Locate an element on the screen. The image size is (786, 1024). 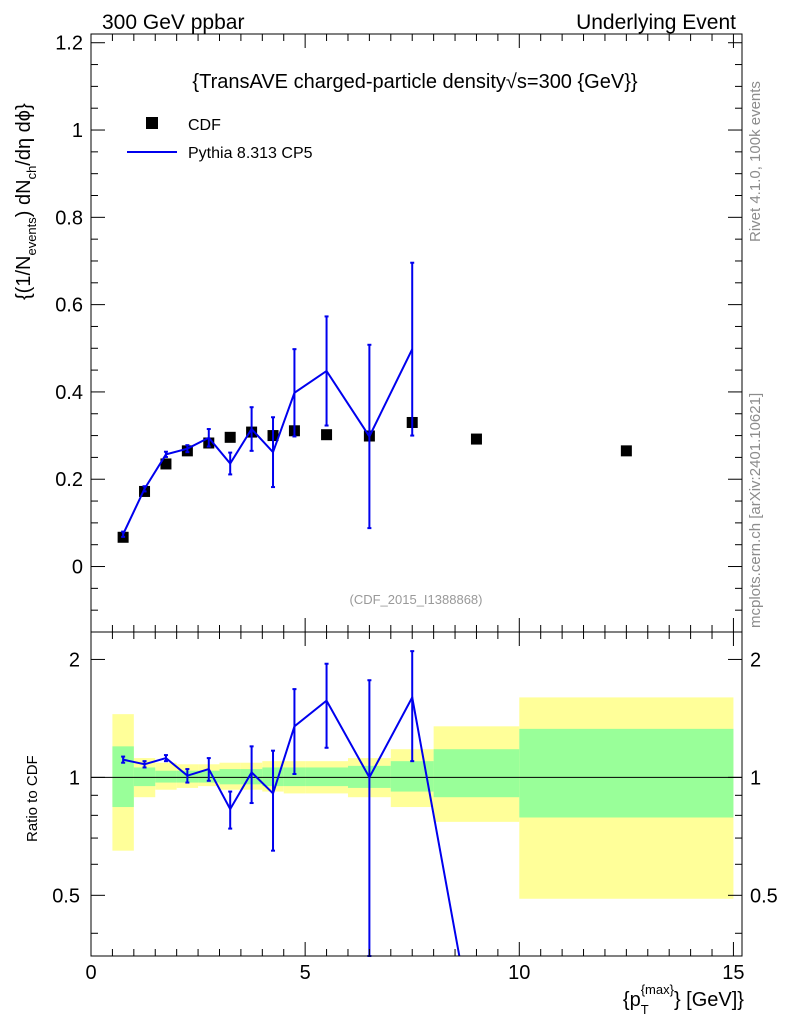
main-ytick-label: 0.8 is located at coordinates (69, 218).